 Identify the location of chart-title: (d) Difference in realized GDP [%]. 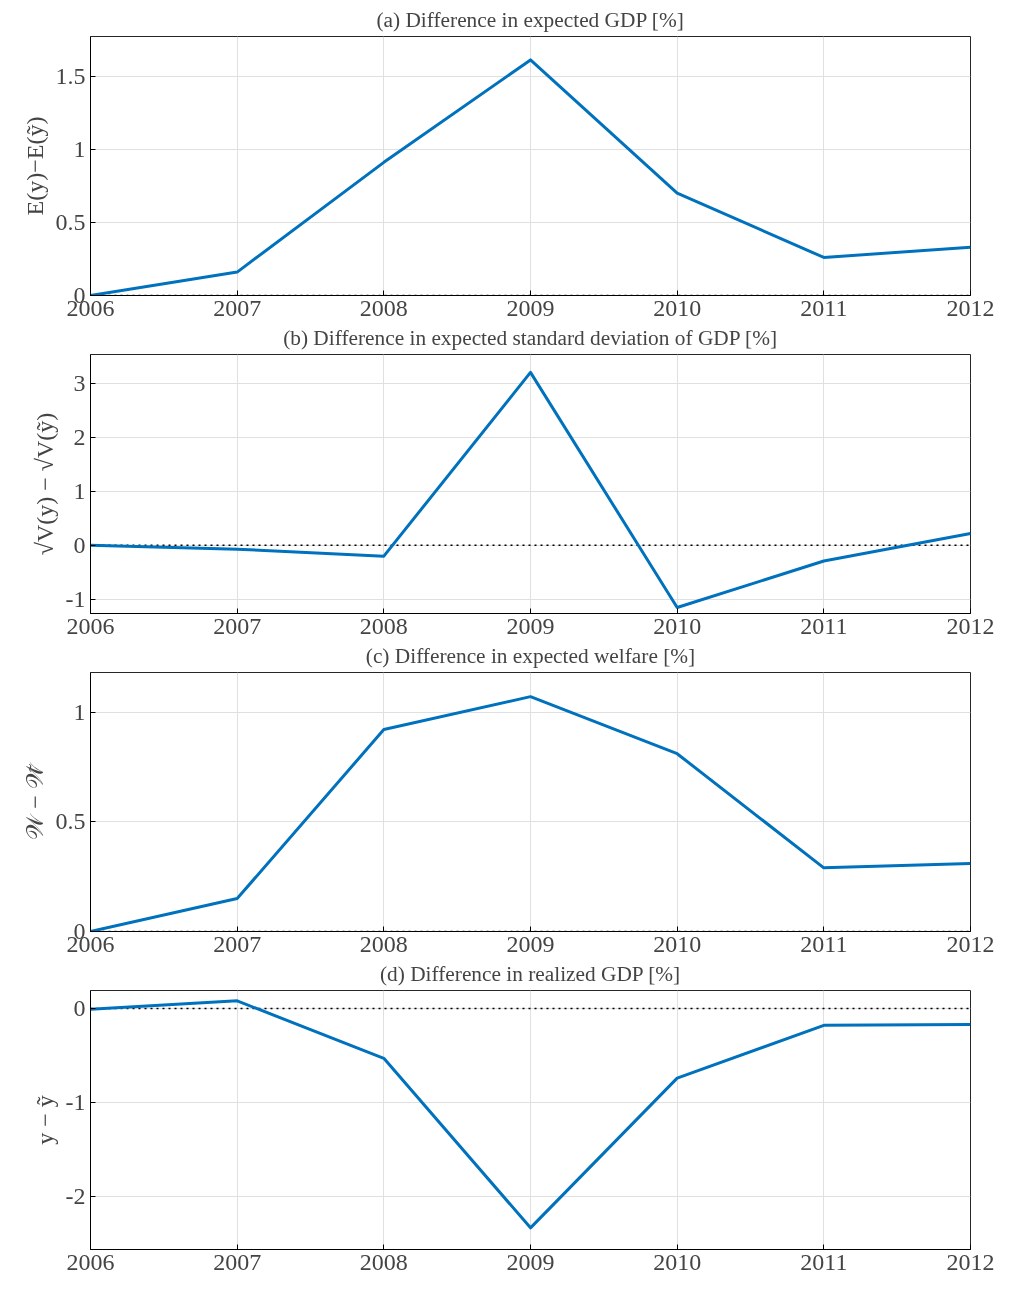
(530, 973).